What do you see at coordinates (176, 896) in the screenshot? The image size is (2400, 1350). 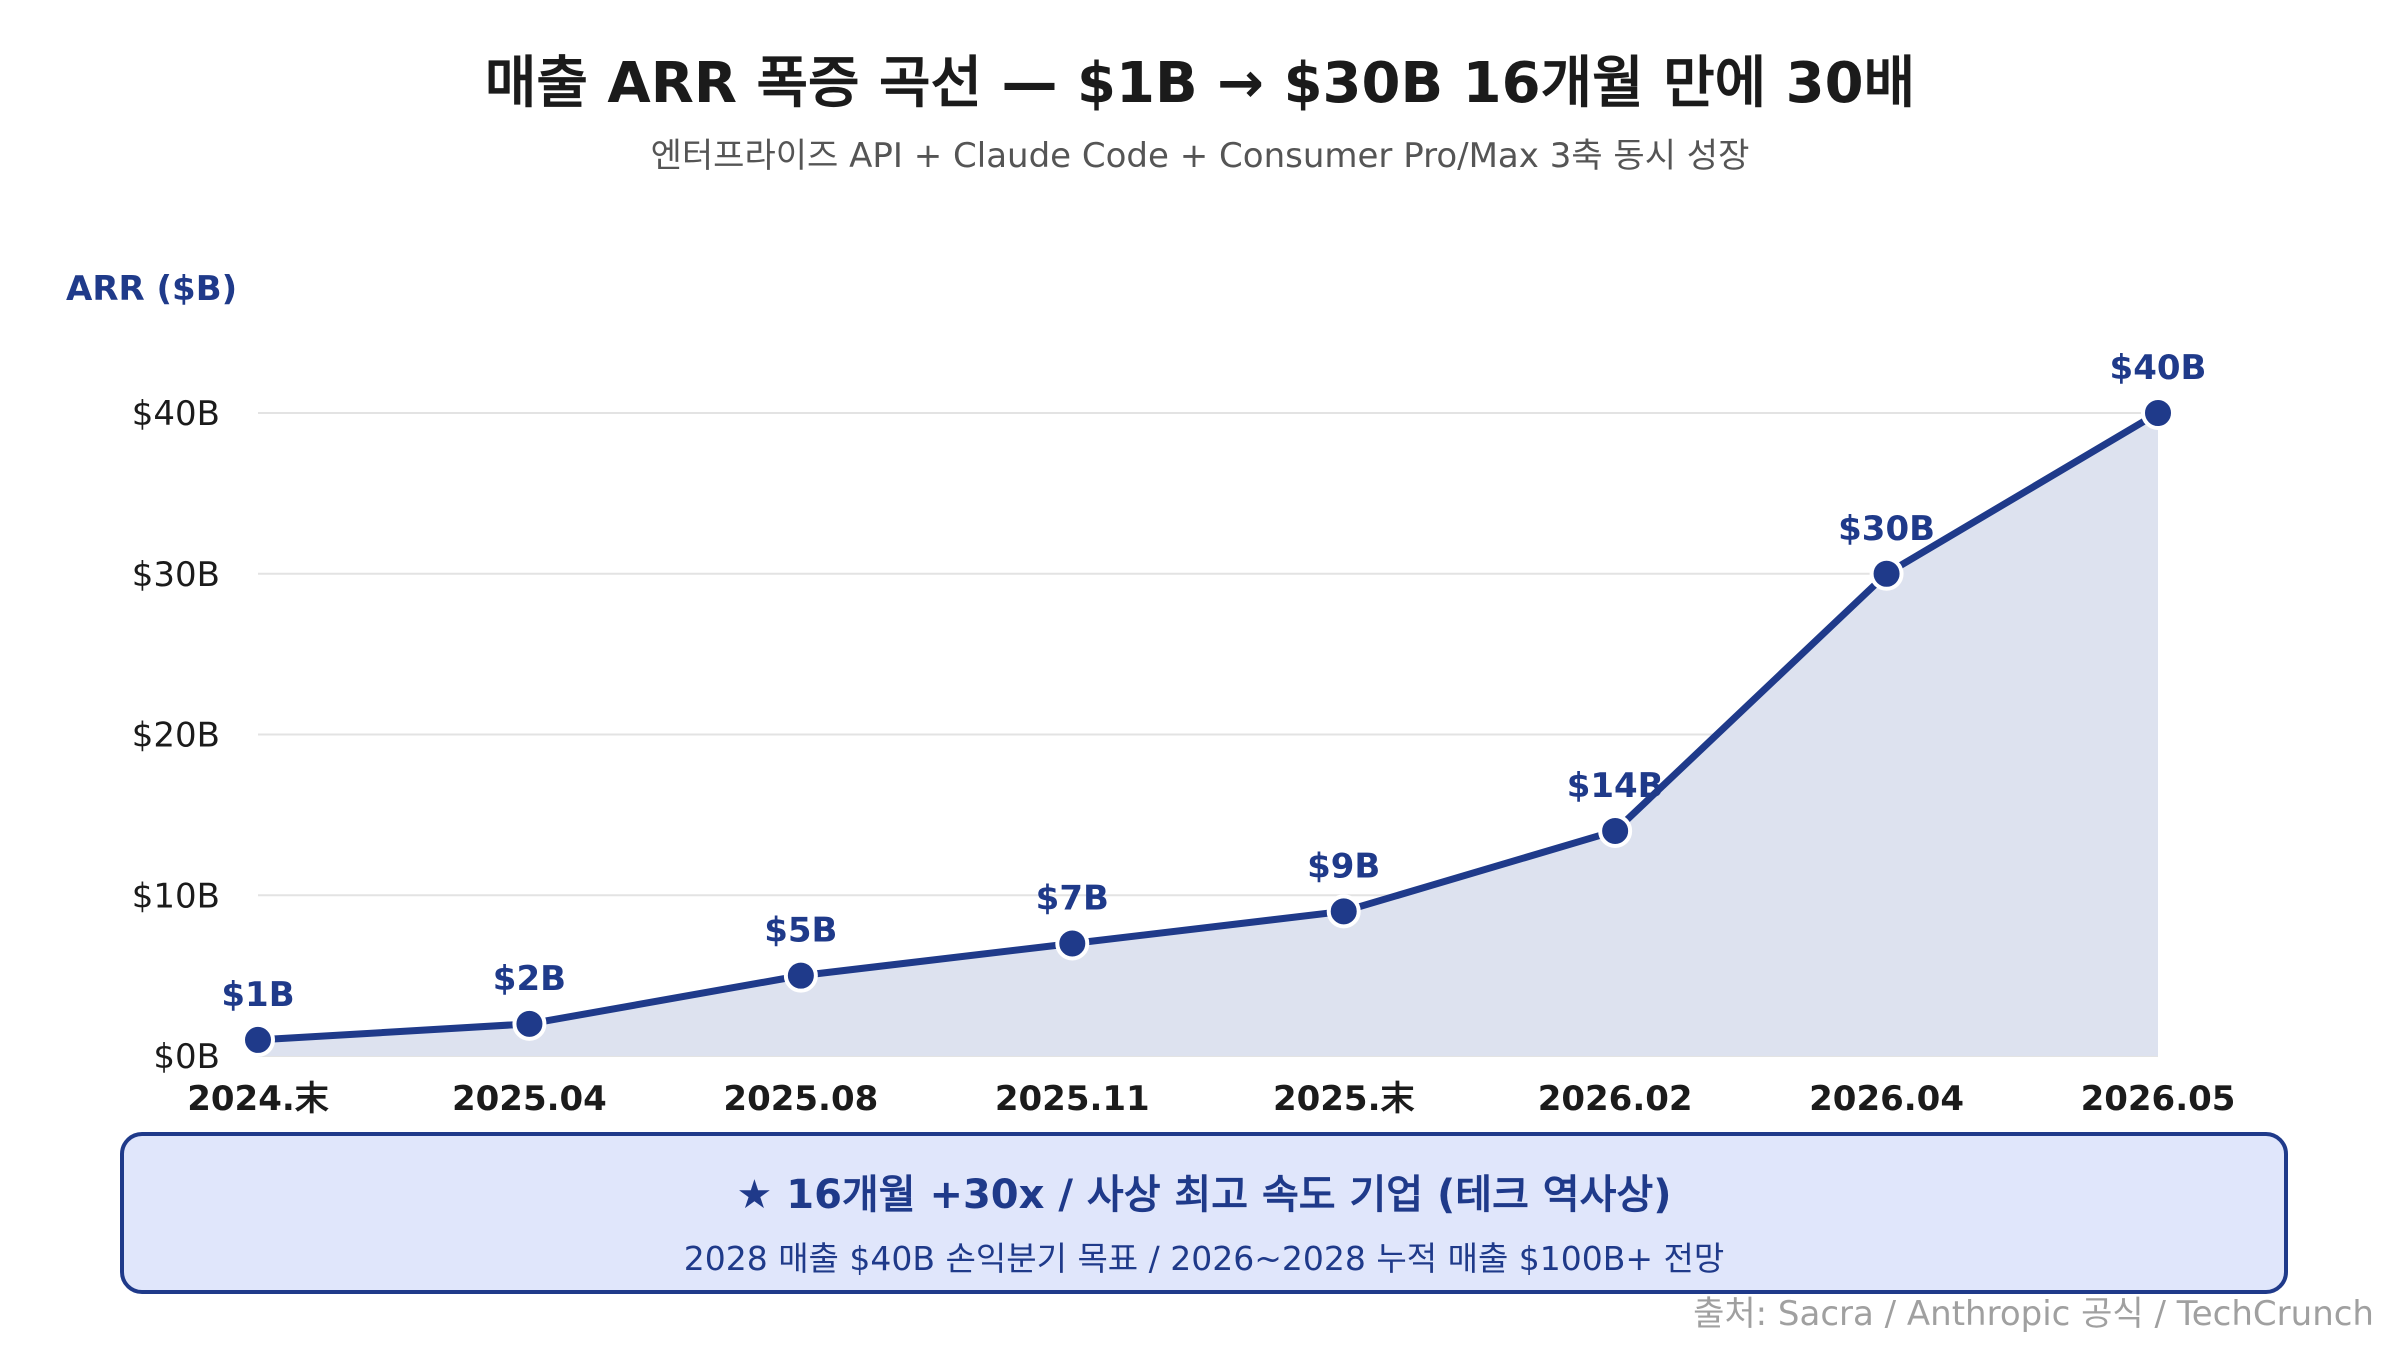 I see `y-tick-label: $10B` at bounding box center [176, 896].